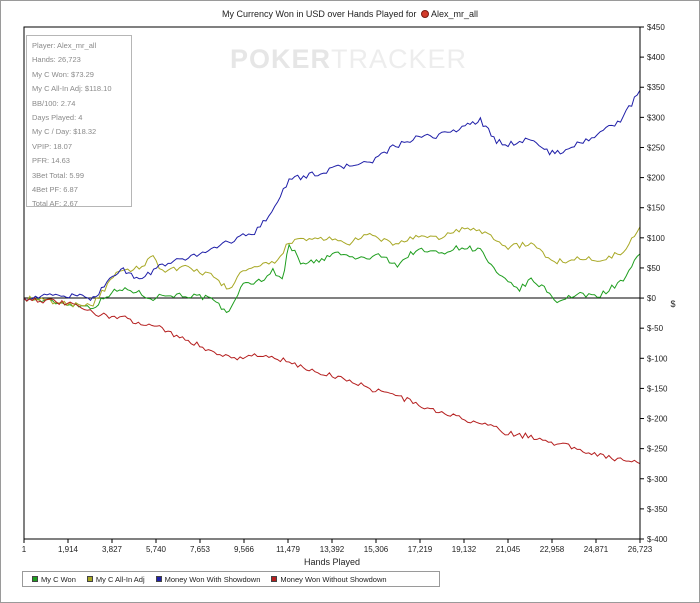  Describe the element at coordinates (657, 509) in the screenshot. I see `y-tick-label: $-350` at that location.